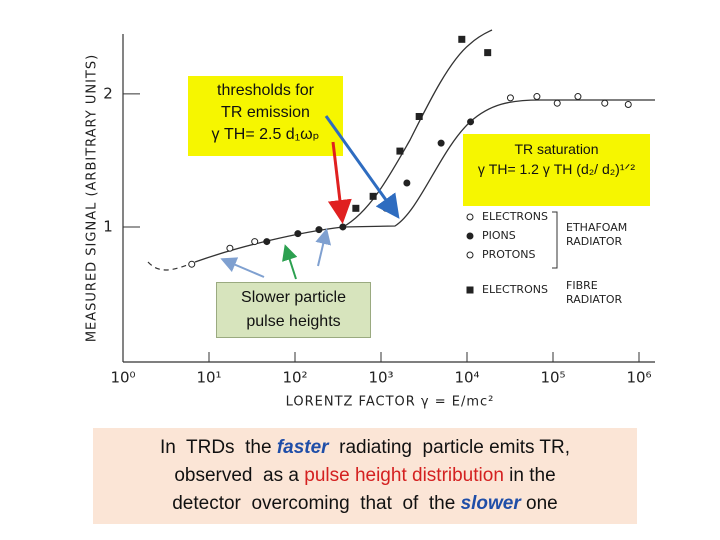 The width and height of the screenshot is (720, 540). What do you see at coordinates (265, 90) in the screenshot?
I see `note-line: thresholds for` at bounding box center [265, 90].